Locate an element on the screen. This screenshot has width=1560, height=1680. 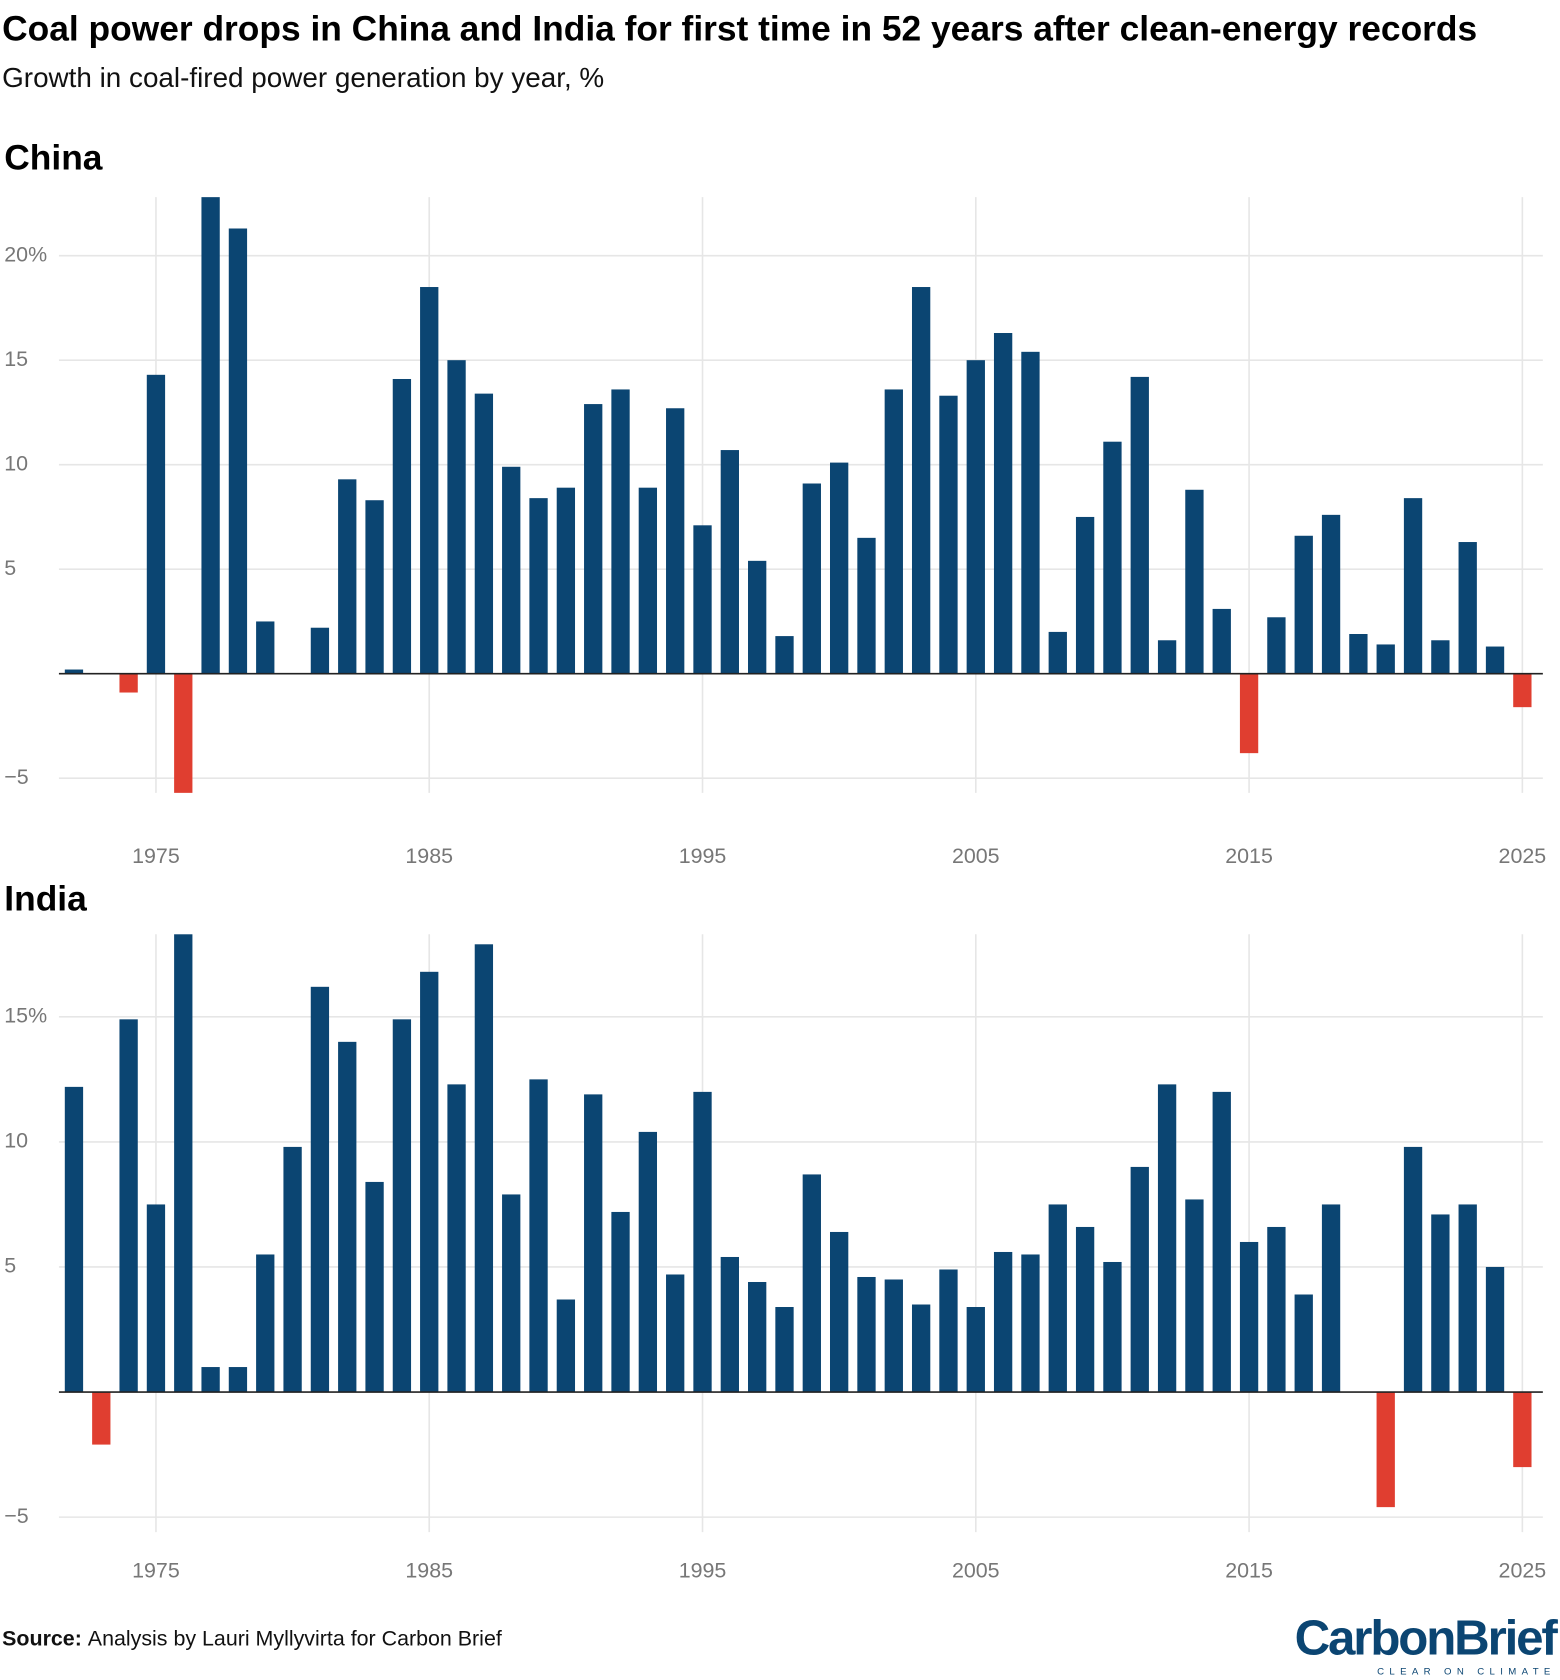
x-tick-label: 1975 is located at coordinates (156, 1570).